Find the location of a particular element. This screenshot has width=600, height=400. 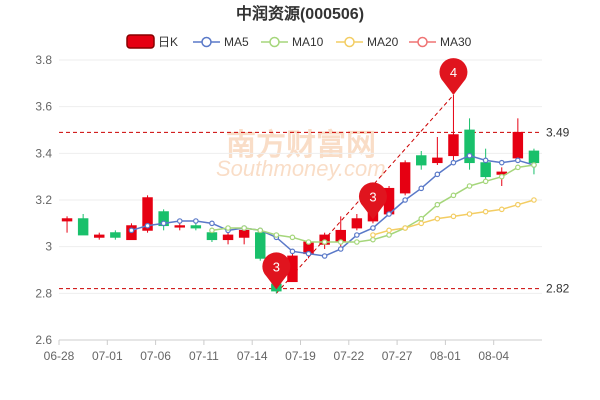

marker-pin is located at coordinates (372, 201).